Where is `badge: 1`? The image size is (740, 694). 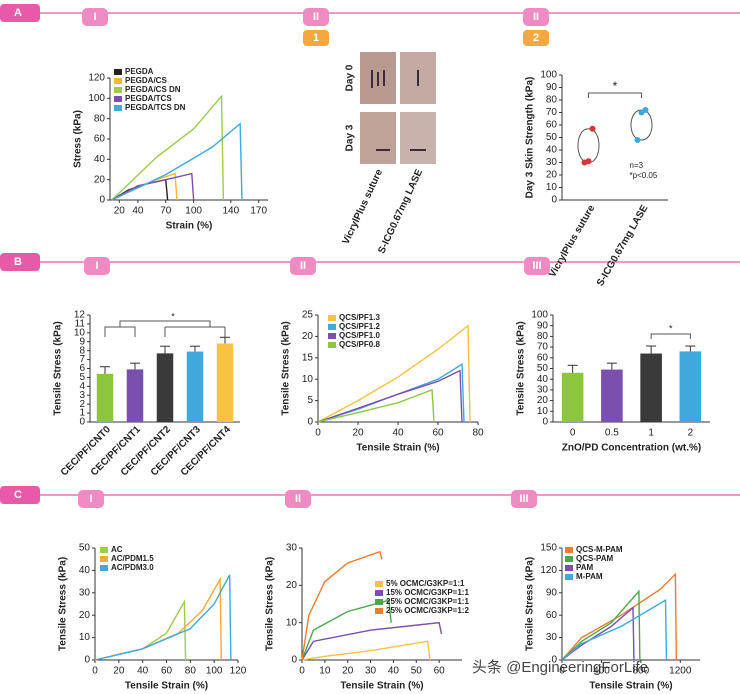
badge: 1 is located at coordinates (316, 38).